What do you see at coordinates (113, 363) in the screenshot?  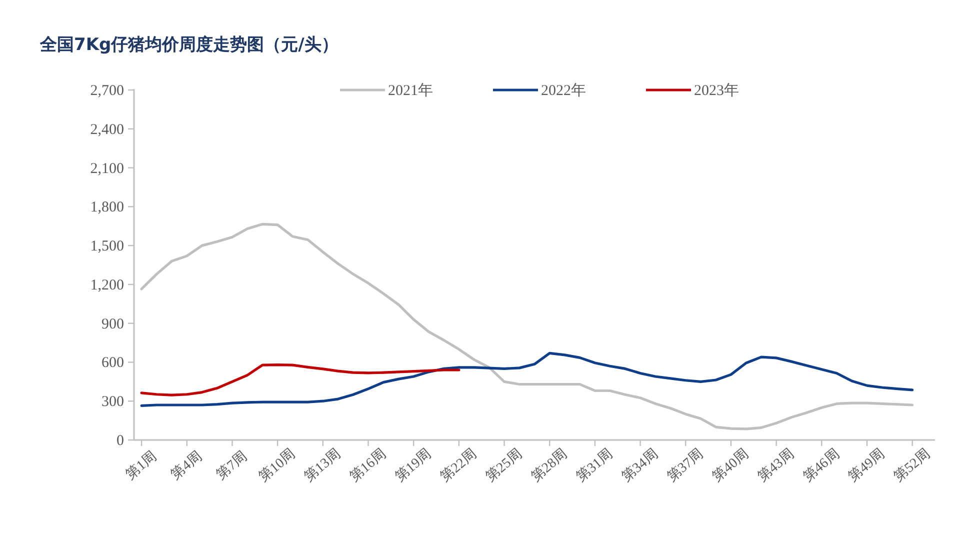 I see `y-tick-label: 600` at bounding box center [113, 363].